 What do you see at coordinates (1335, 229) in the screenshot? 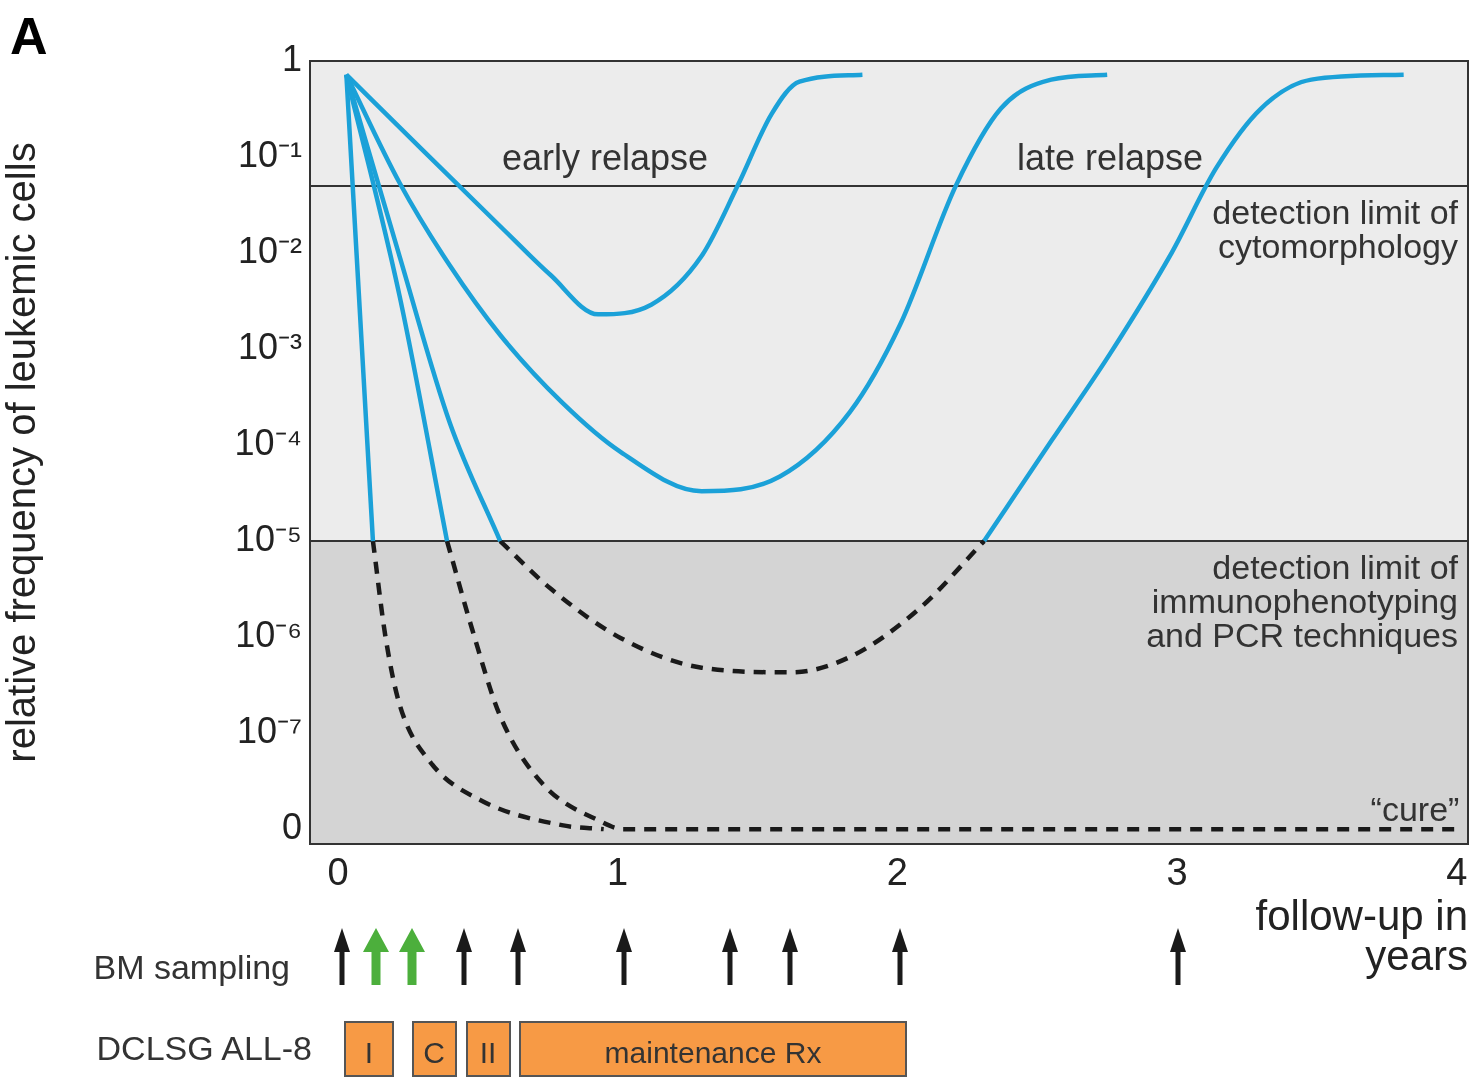
I see `ref-line-label: detection limit of cytomorphology` at bounding box center [1335, 229].